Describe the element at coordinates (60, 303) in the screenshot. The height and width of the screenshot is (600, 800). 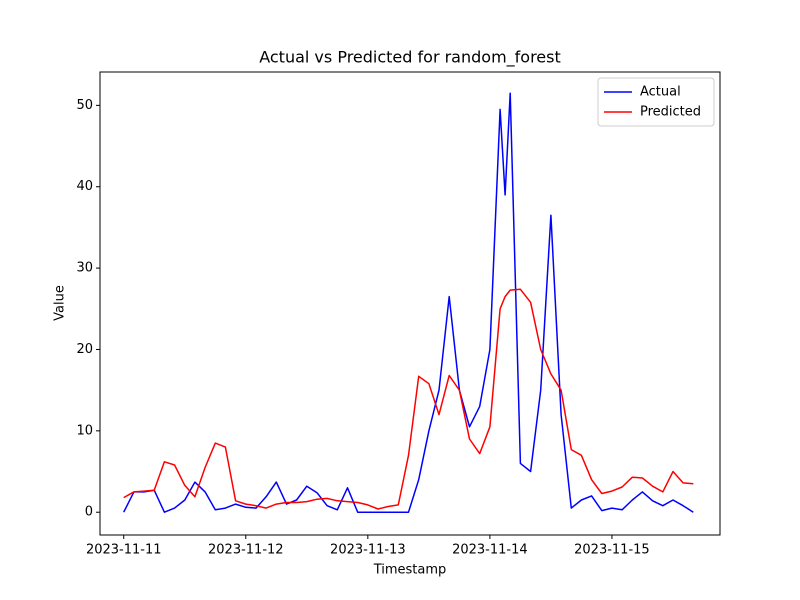
I see `y-axis-label: Value` at that location.